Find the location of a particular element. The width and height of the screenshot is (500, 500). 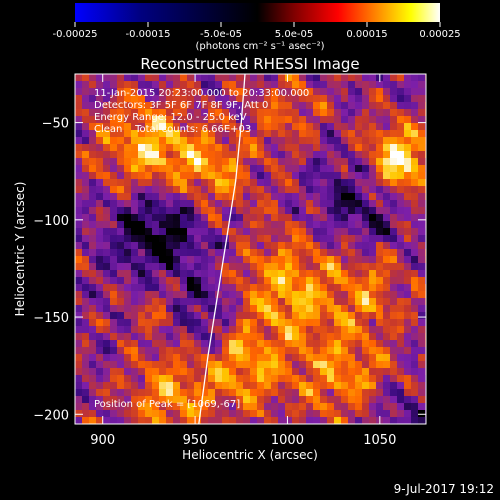

colorbar-units-label: (photons cm⁻² s⁻¹ asec⁻²) is located at coordinates (259, 46).